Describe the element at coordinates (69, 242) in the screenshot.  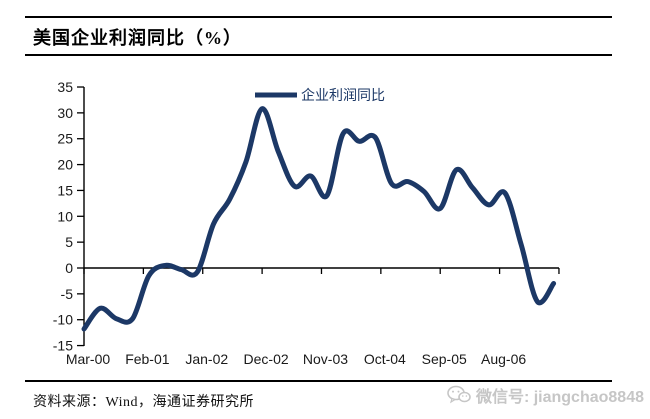
I see `y-tick-label: 5` at that location.